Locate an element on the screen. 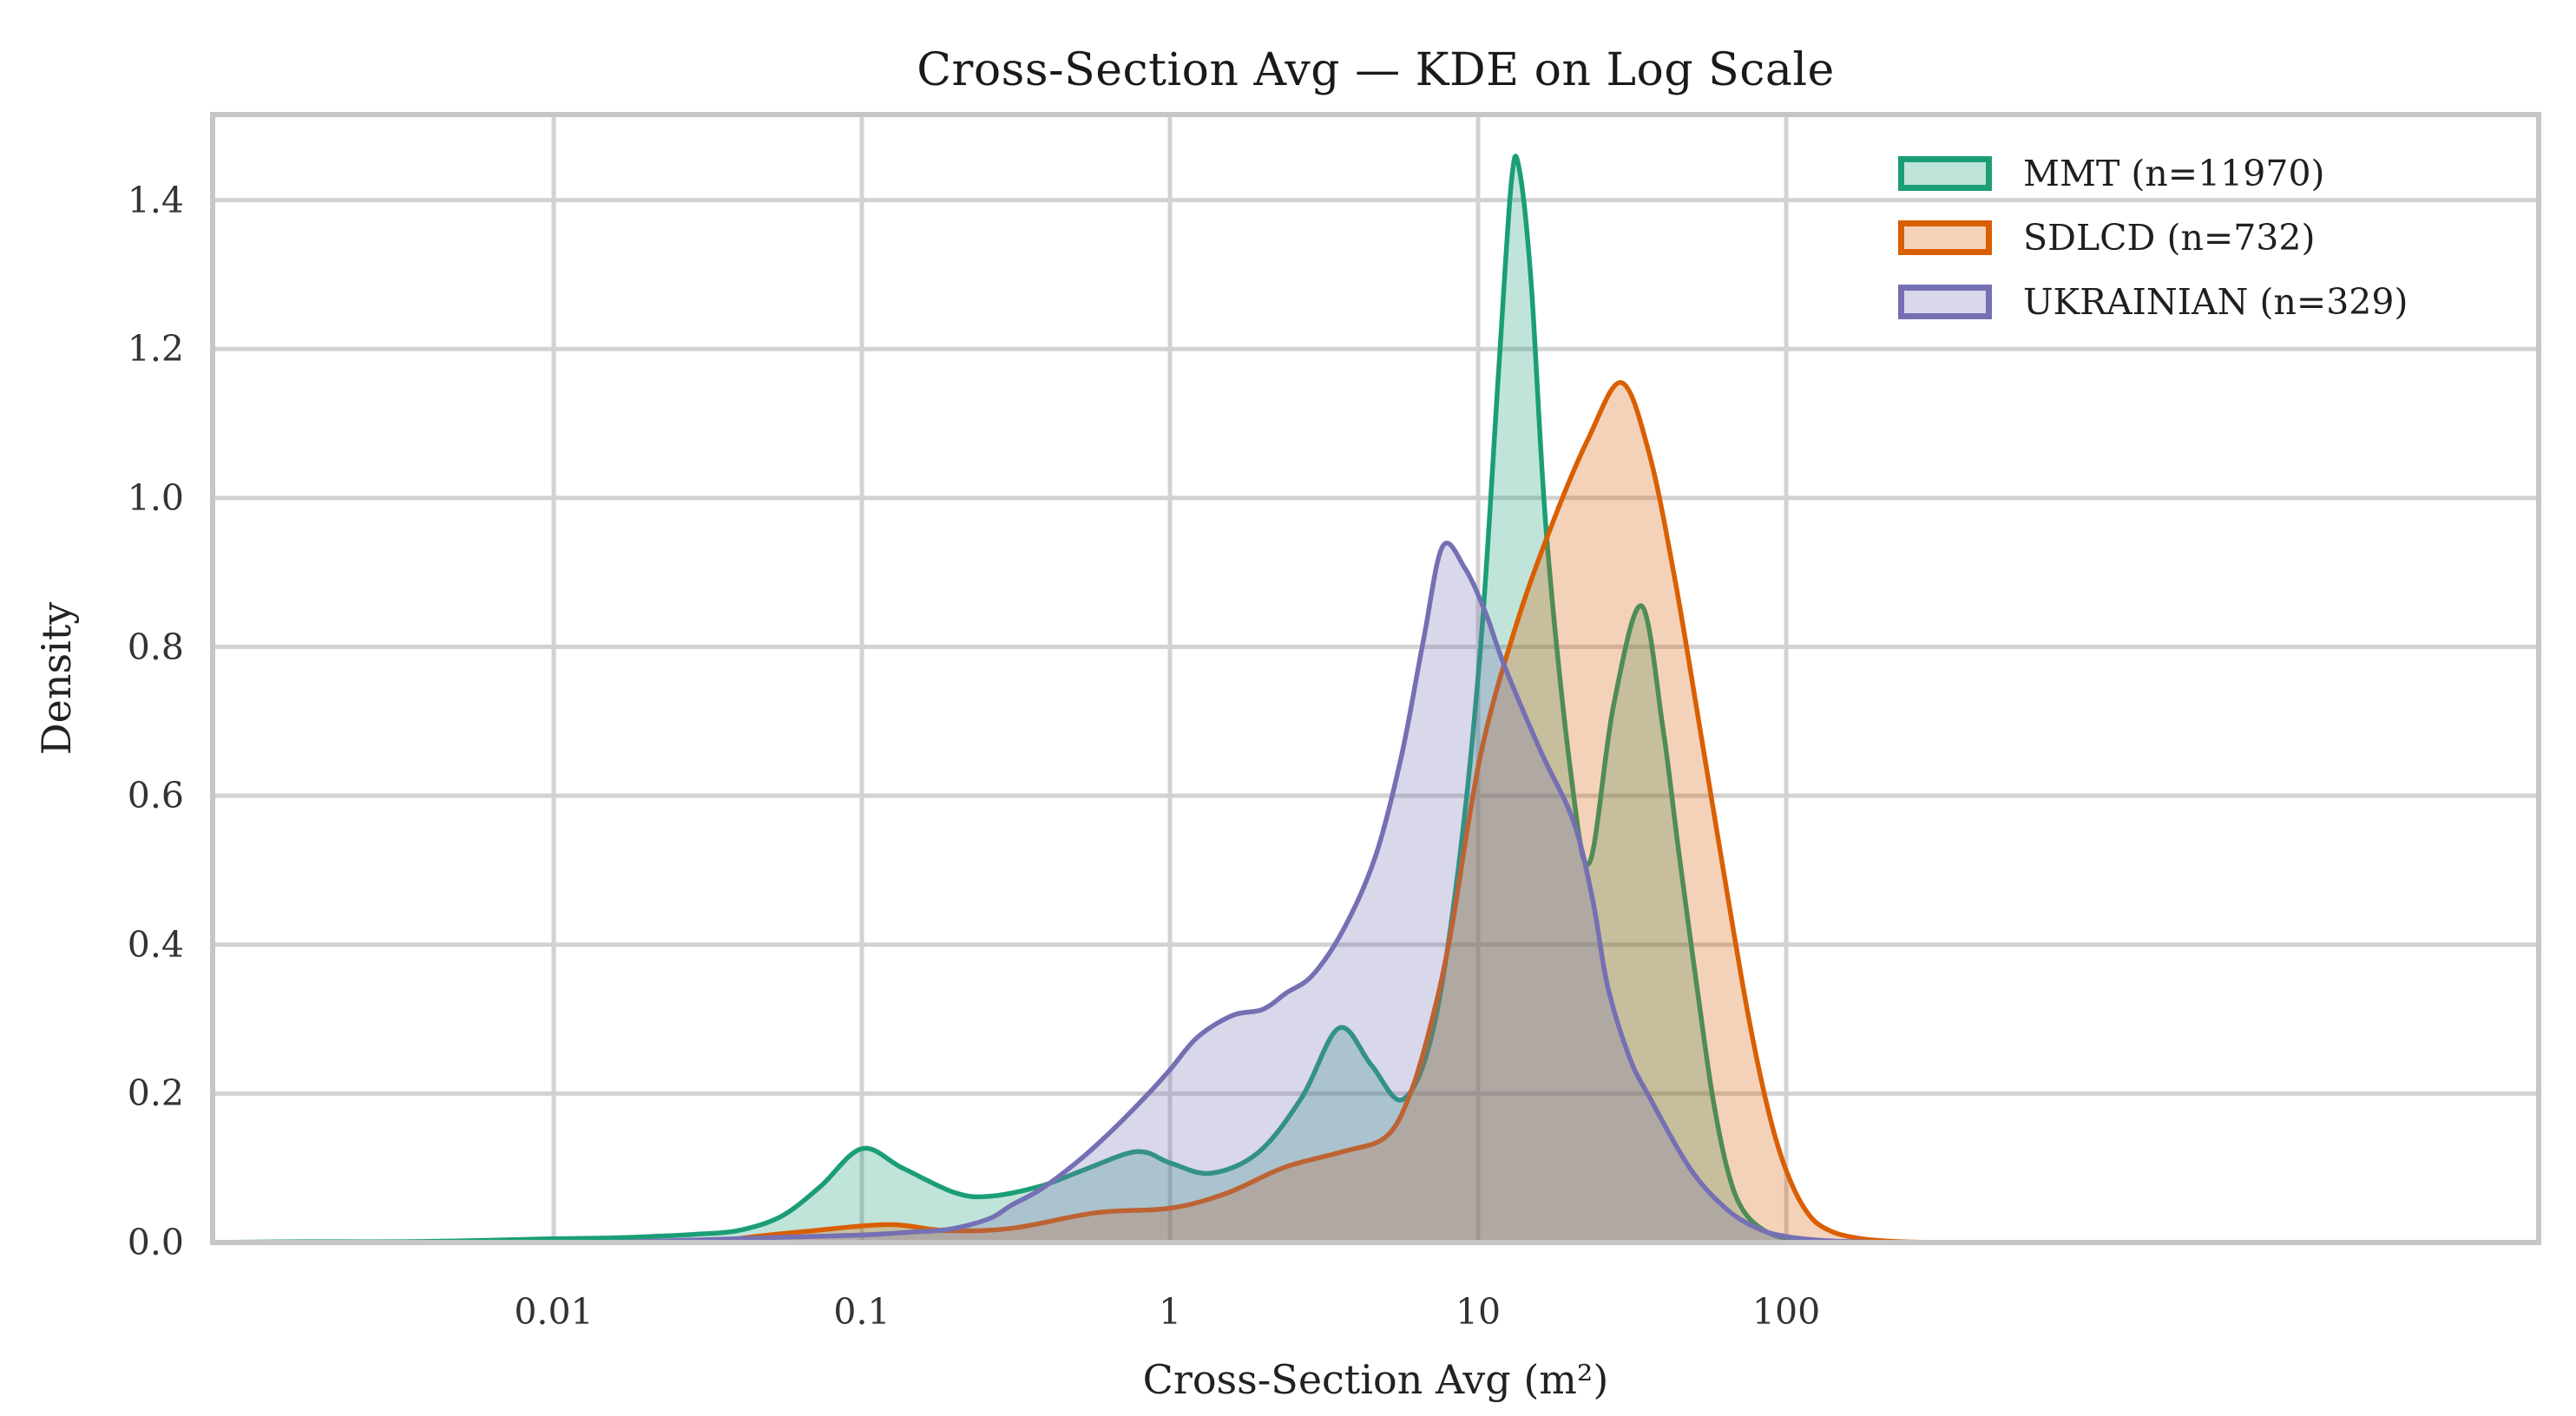 Image resolution: width=2576 pixels, height=1416 pixels. y-tick-label: 1.0 is located at coordinates (155, 497).